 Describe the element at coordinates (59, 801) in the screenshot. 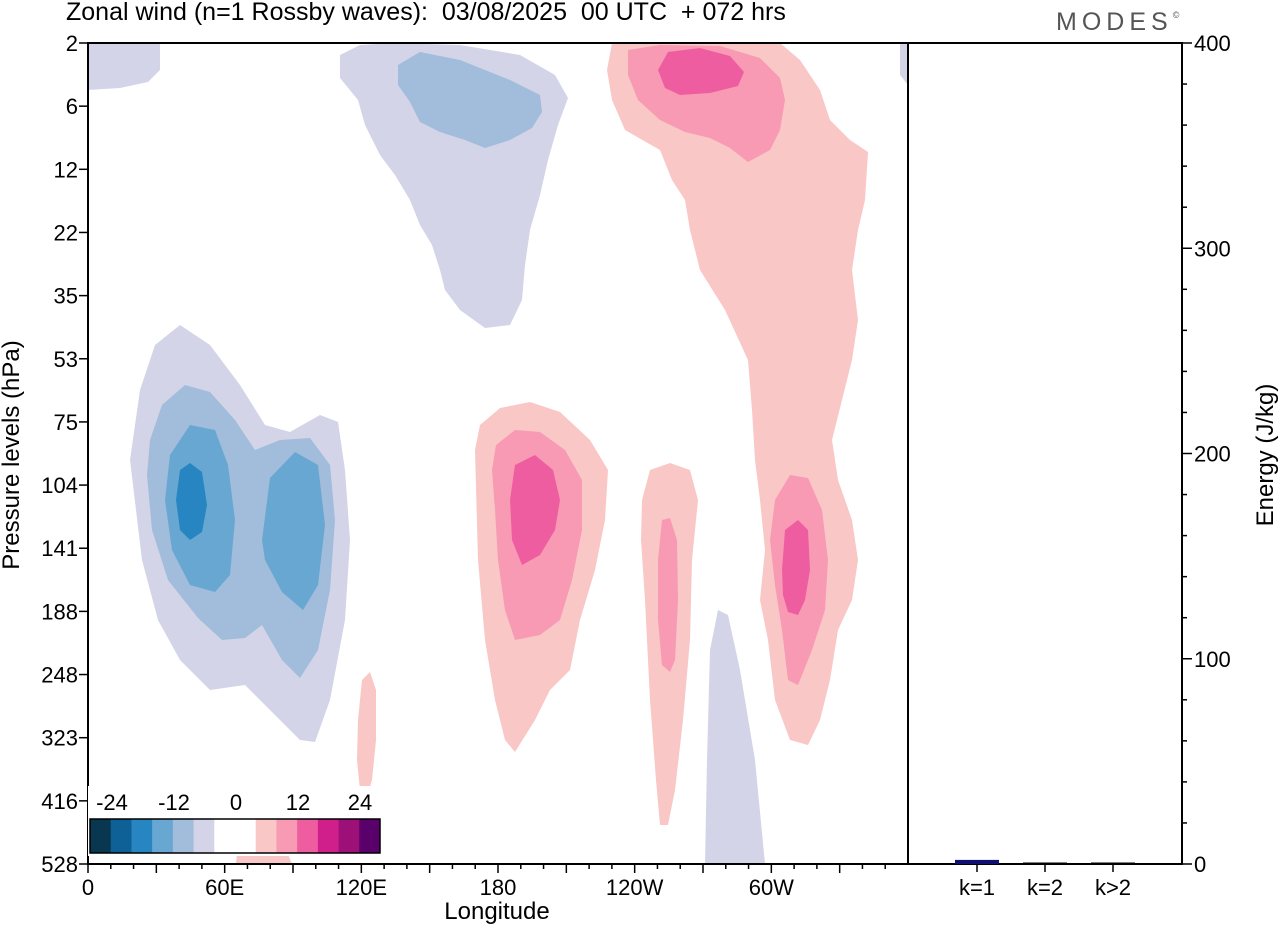

I see `y-tick-label: 416` at that location.